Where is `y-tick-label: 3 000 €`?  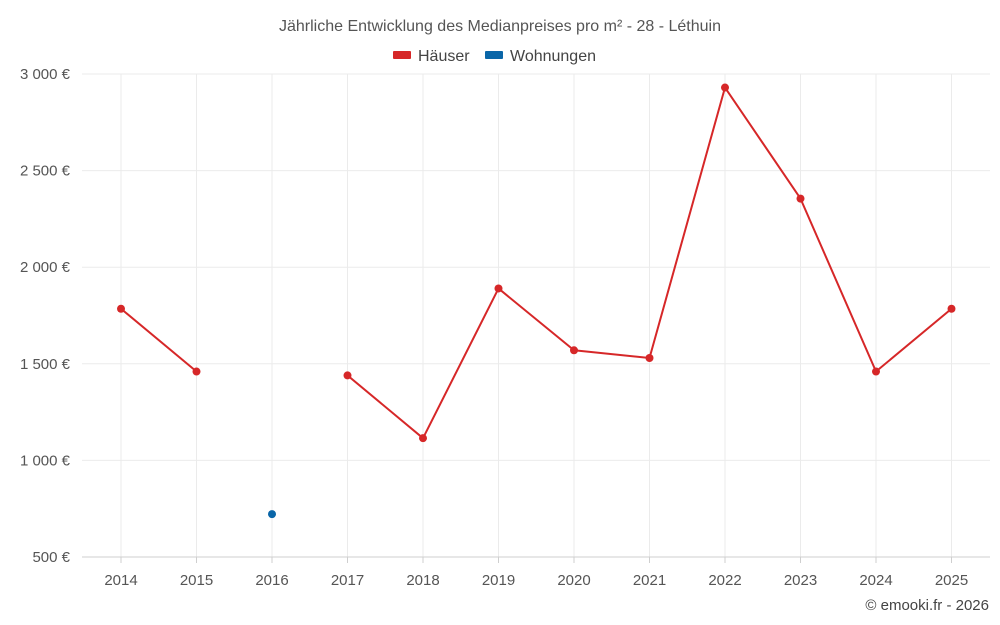
y-tick-label: 3 000 € is located at coordinates (45, 74).